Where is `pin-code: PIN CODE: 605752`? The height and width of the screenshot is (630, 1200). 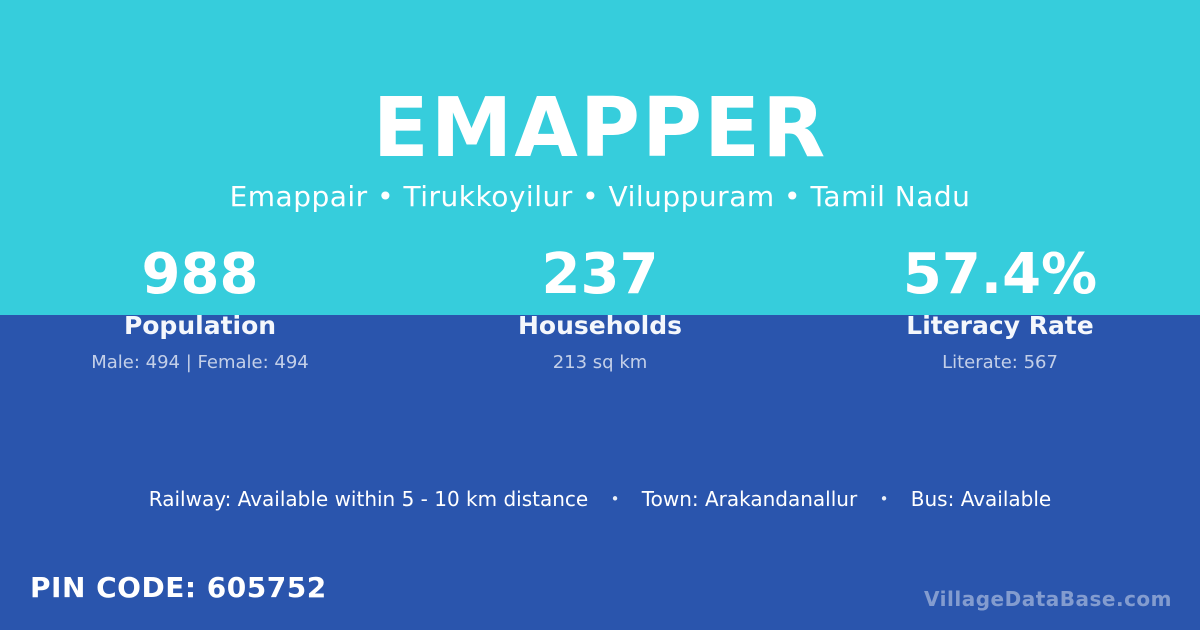
pin-code: PIN CODE: 605752 is located at coordinates (178, 587).